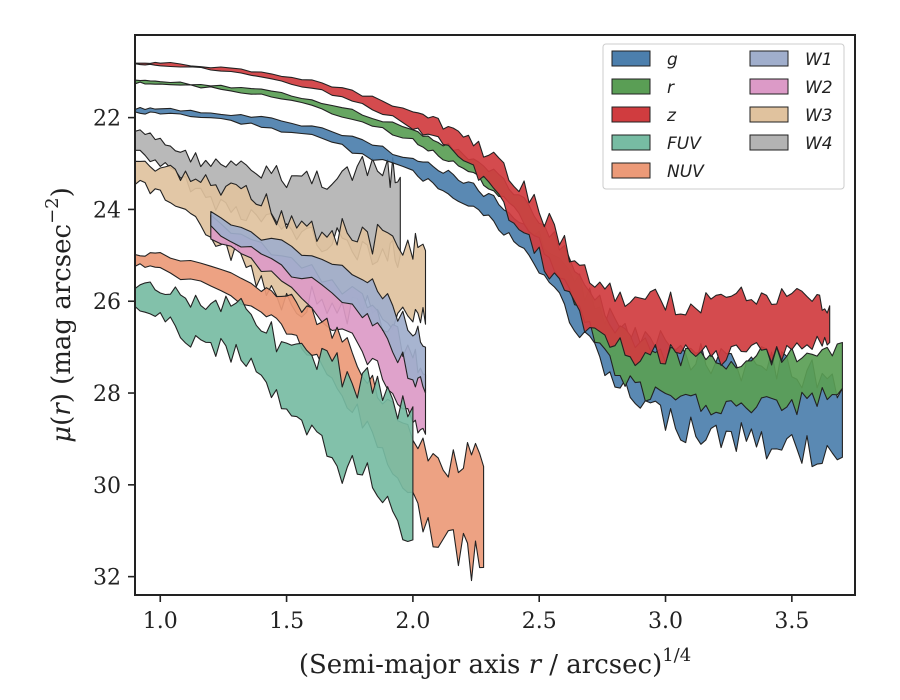 This screenshot has width=900, height=700. What do you see at coordinates (476, 614) in the screenshot?
I see `x-axis: 1.0 1.5 2.0 2.5 3.0 3.5` at bounding box center [476, 614].